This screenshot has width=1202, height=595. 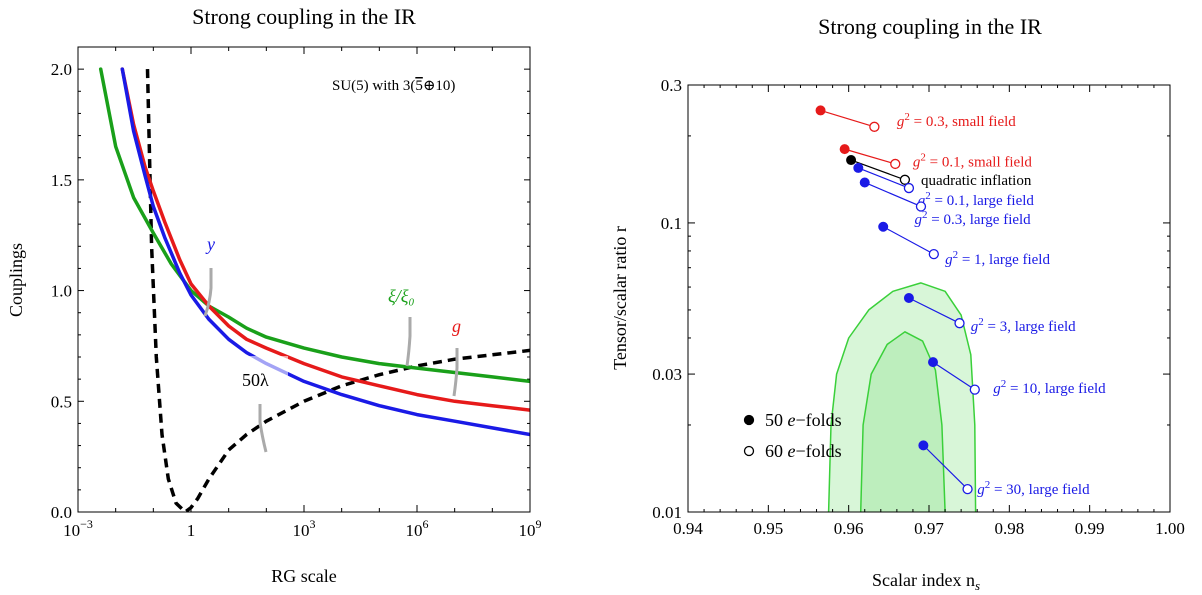 I want to click on right-legend: 50 e−folds 60 e−folds, so click(x=792, y=435).